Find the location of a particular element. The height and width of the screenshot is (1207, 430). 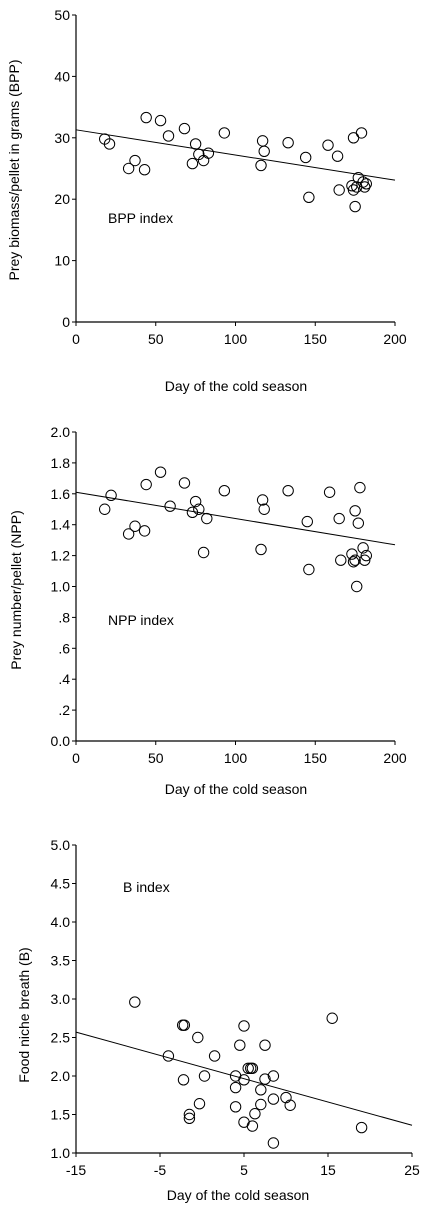

npp-y-tick-label: 0.0 is located at coordinates (61, 741).